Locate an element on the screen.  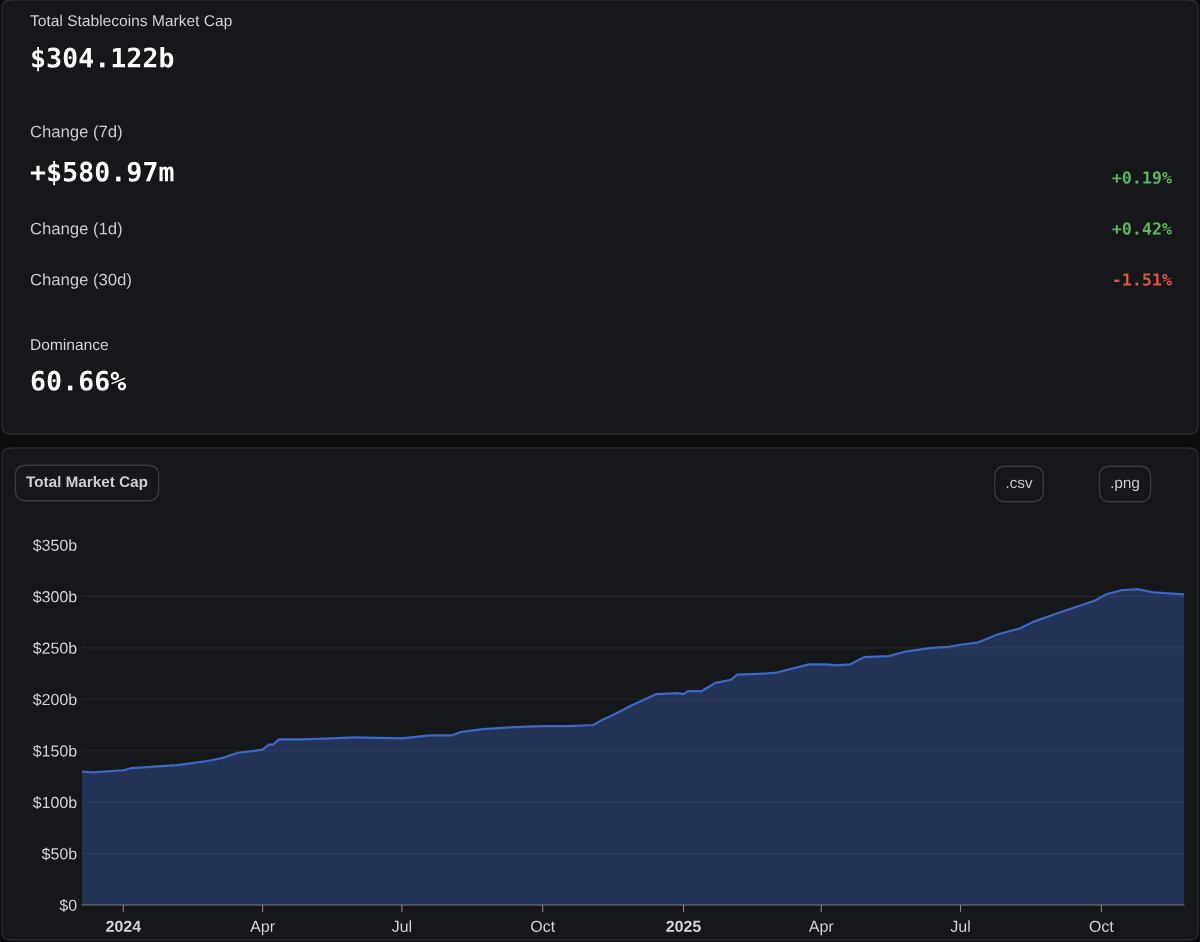
y-tick-label: $0 is located at coordinates (68, 905).